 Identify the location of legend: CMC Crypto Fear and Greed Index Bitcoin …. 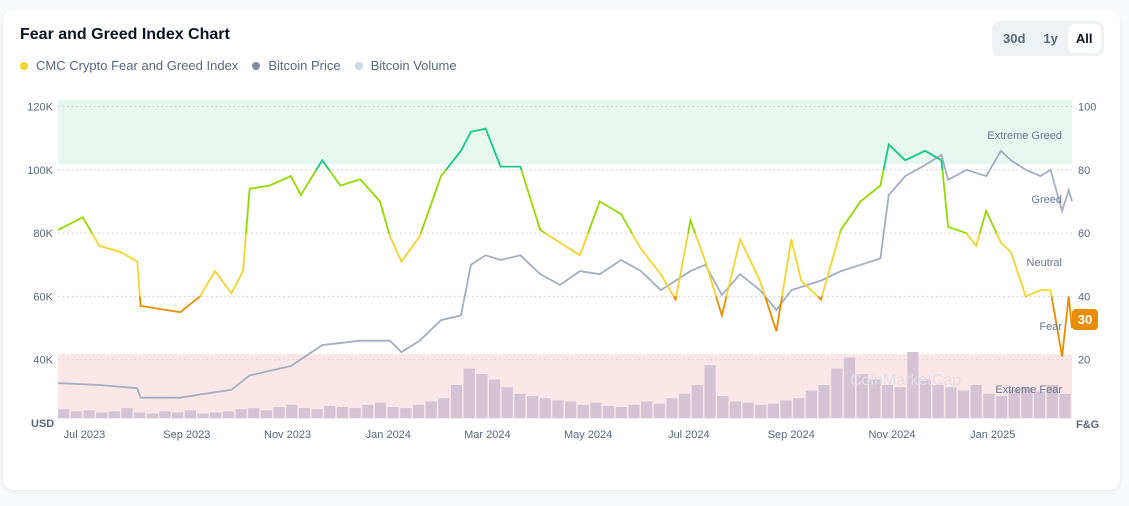
(238, 65).